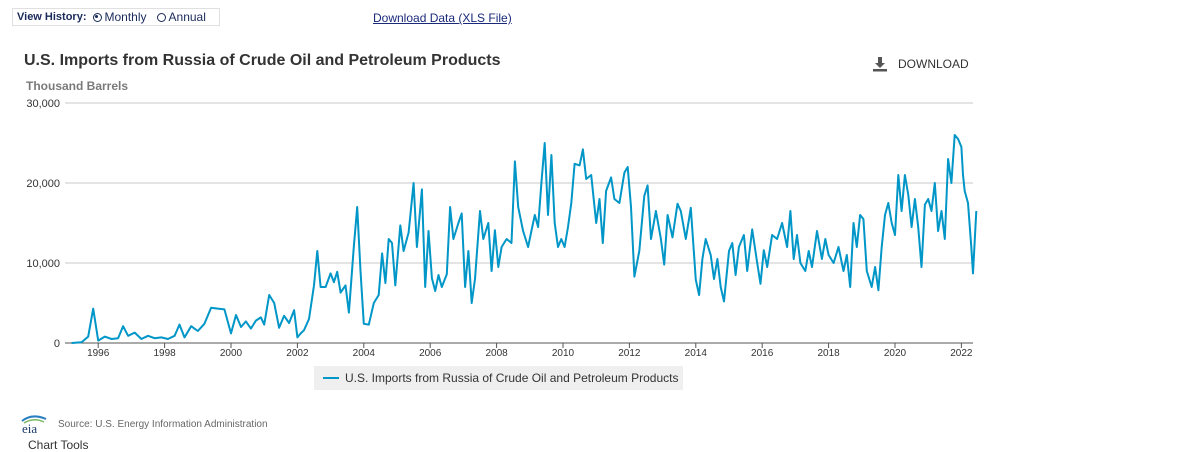 This screenshot has width=1187, height=452. What do you see at coordinates (125, 17) in the screenshot?
I see `monthly-label: Monthly` at bounding box center [125, 17].